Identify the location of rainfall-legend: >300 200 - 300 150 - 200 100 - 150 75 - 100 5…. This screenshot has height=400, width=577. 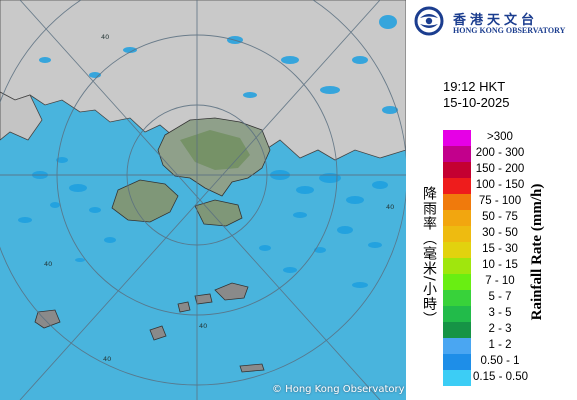
(485, 258).